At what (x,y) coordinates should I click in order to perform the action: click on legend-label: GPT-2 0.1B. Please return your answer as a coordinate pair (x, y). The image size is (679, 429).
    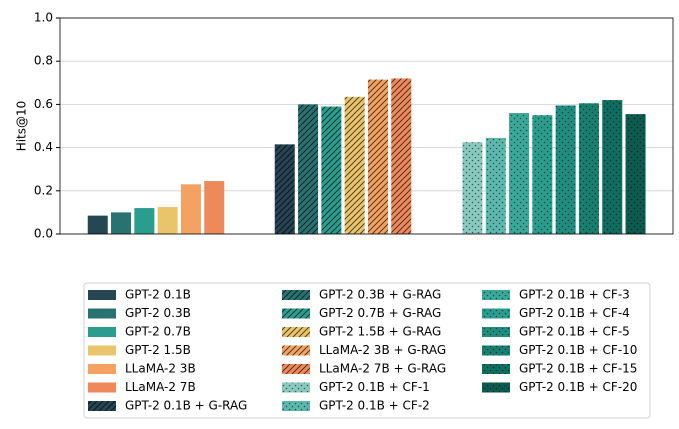
    Looking at the image, I should click on (158, 295).